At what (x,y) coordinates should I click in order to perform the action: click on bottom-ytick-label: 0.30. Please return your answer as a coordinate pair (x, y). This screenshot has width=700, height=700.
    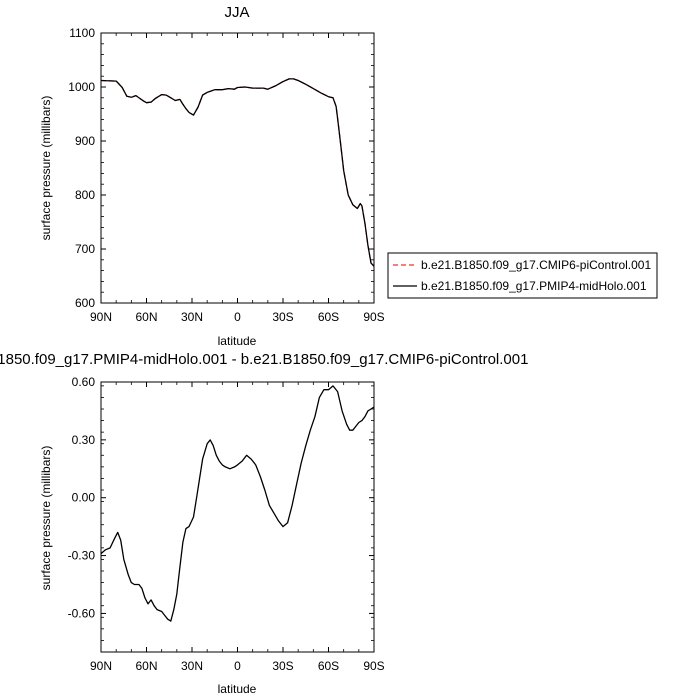
    Looking at the image, I should click on (84, 440).